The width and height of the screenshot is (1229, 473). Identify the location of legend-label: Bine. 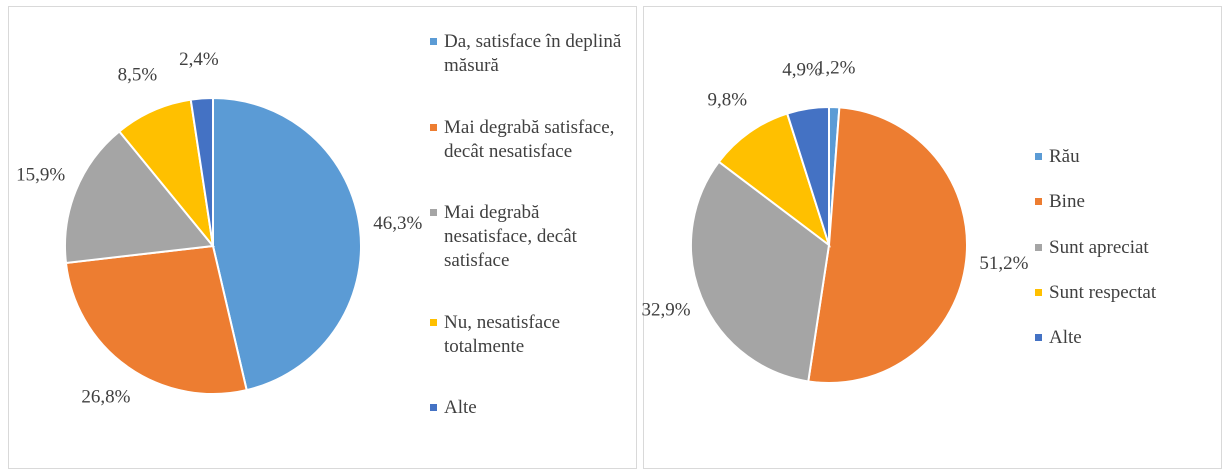
(1067, 202).